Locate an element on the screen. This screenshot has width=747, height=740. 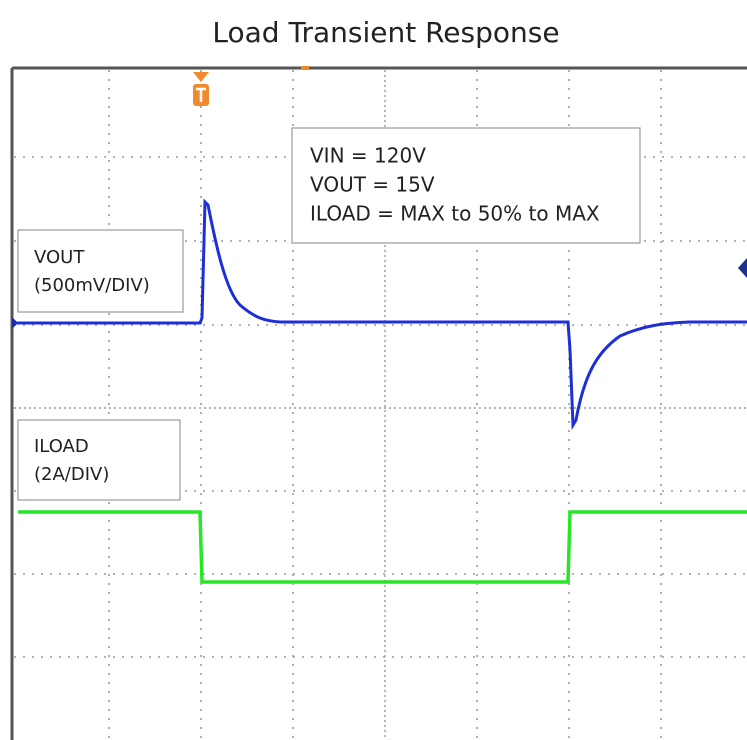
annotation-line: ILOAD = MAX to 50% to MAX is located at coordinates (455, 214).